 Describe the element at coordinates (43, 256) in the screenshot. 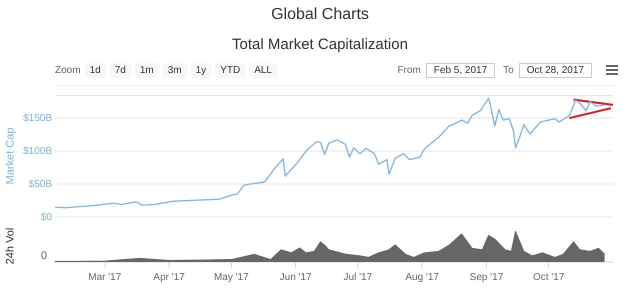

I see `text: 0` at that location.